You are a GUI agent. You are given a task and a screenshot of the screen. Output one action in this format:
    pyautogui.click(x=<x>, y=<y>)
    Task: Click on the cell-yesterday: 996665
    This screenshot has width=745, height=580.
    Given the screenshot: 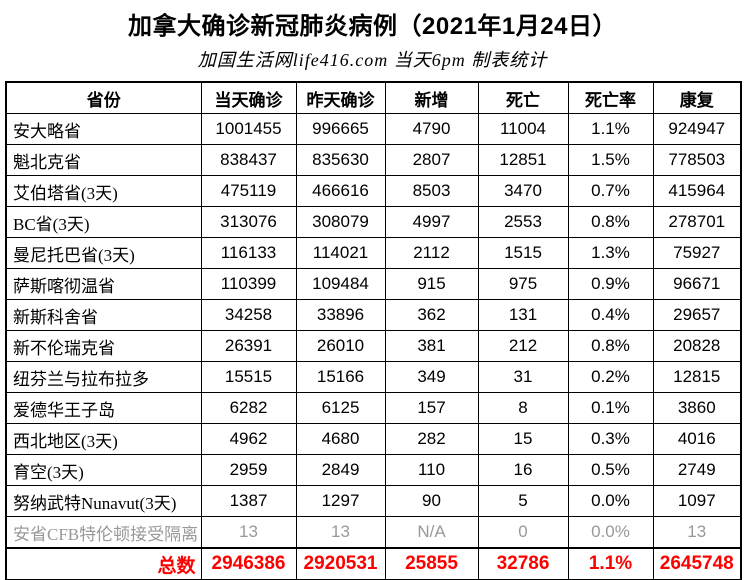 What is the action you would take?
    pyautogui.click(x=340, y=129)
    